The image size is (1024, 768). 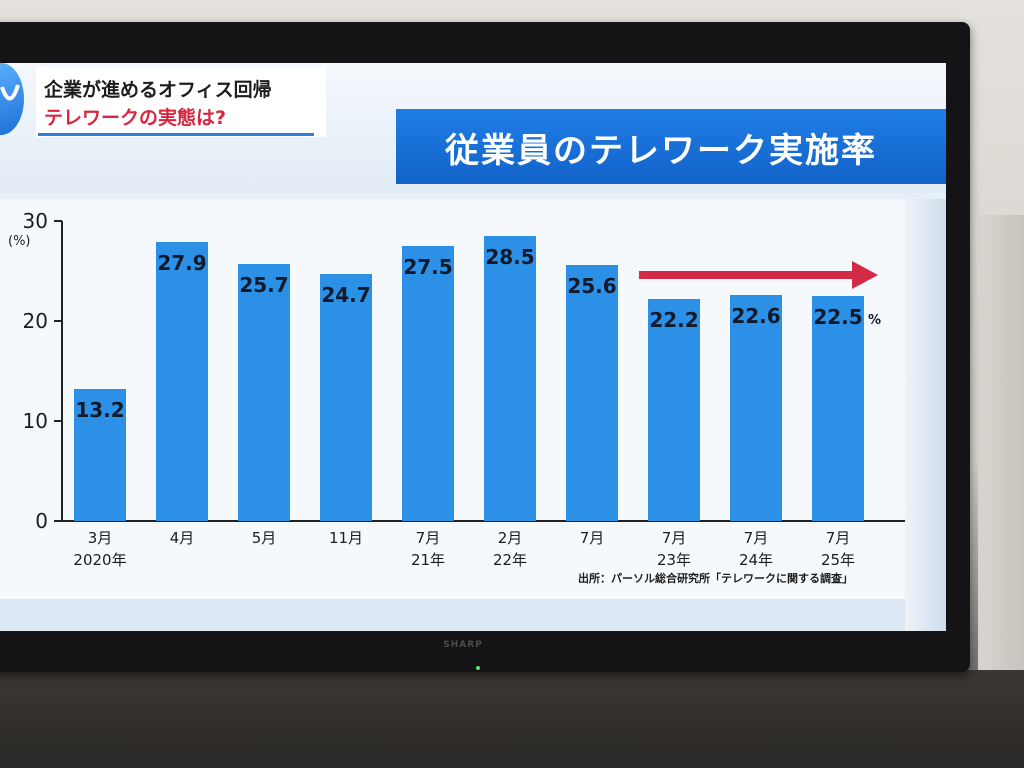 What do you see at coordinates (674, 538) in the screenshot?
I see `x-tick-label-month-7: 7月` at bounding box center [674, 538].